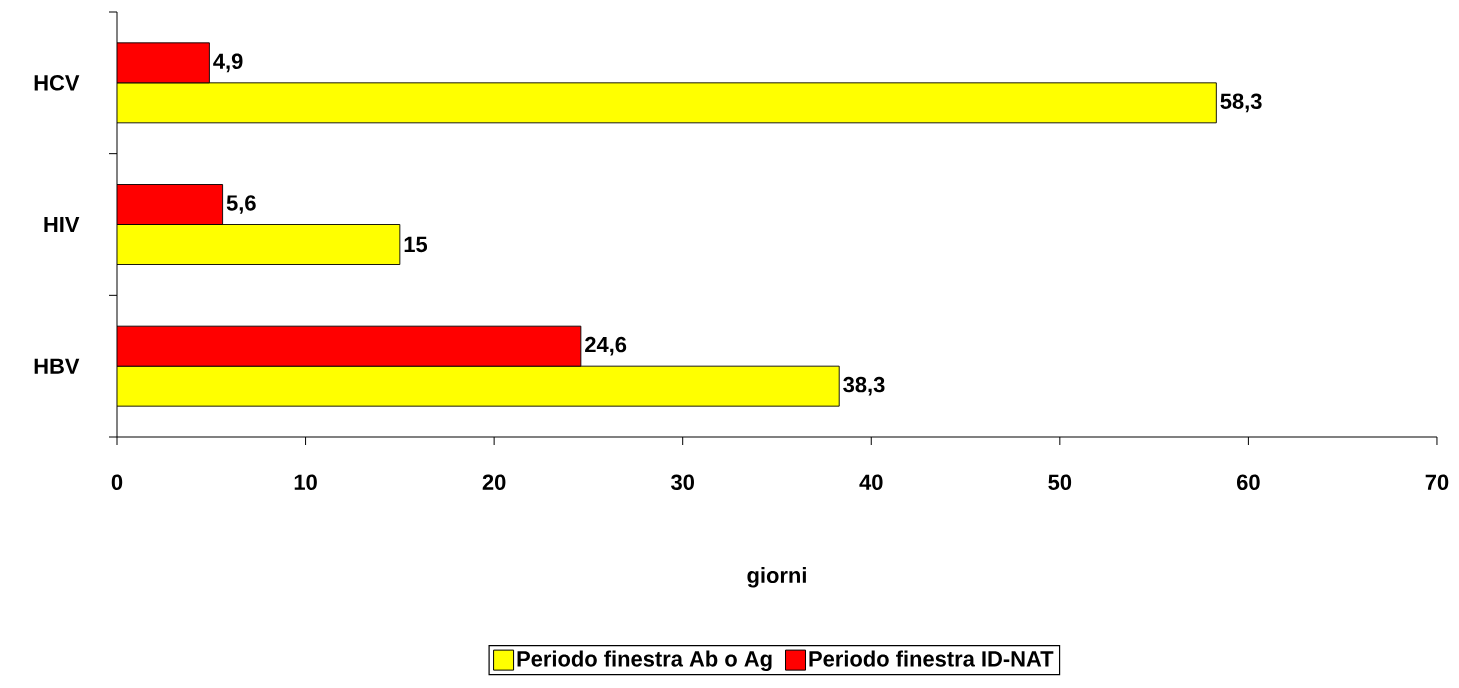 This screenshot has width=1459, height=688. I want to click on x-tick-label: 70, so click(1437, 482).